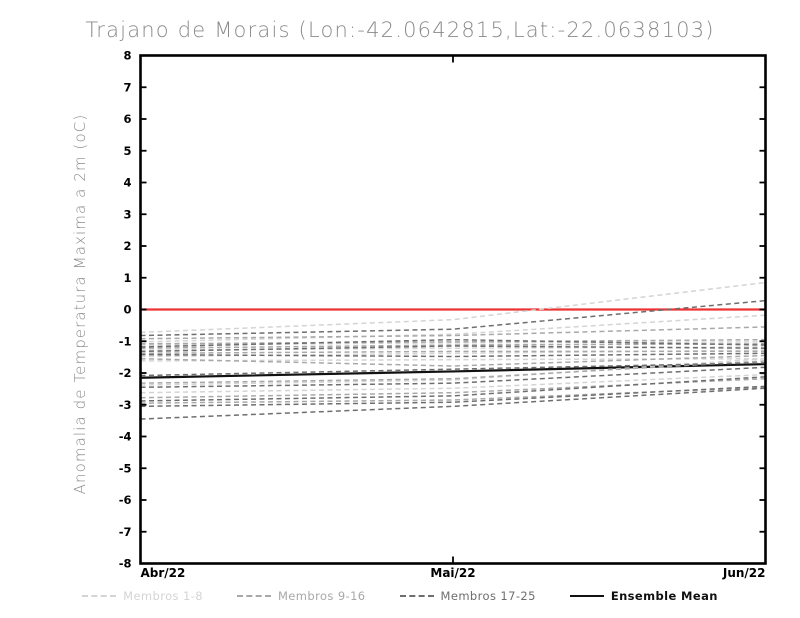 This screenshot has height=618, width=800. What do you see at coordinates (125, 500) in the screenshot?
I see `y-tick-label: -6` at bounding box center [125, 500].